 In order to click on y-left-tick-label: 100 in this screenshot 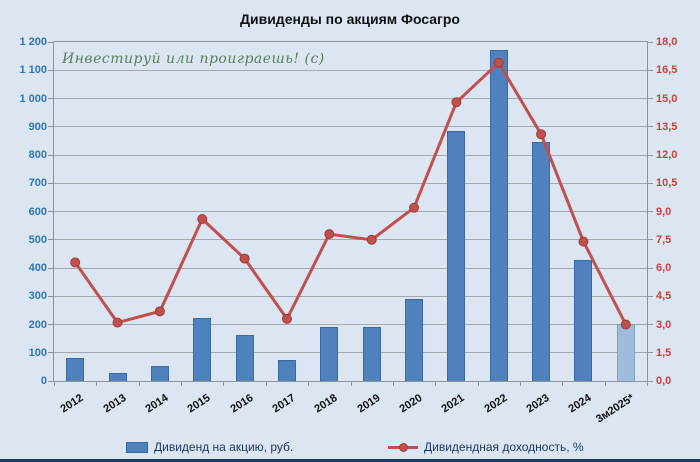, I will do `click(37, 352)`.